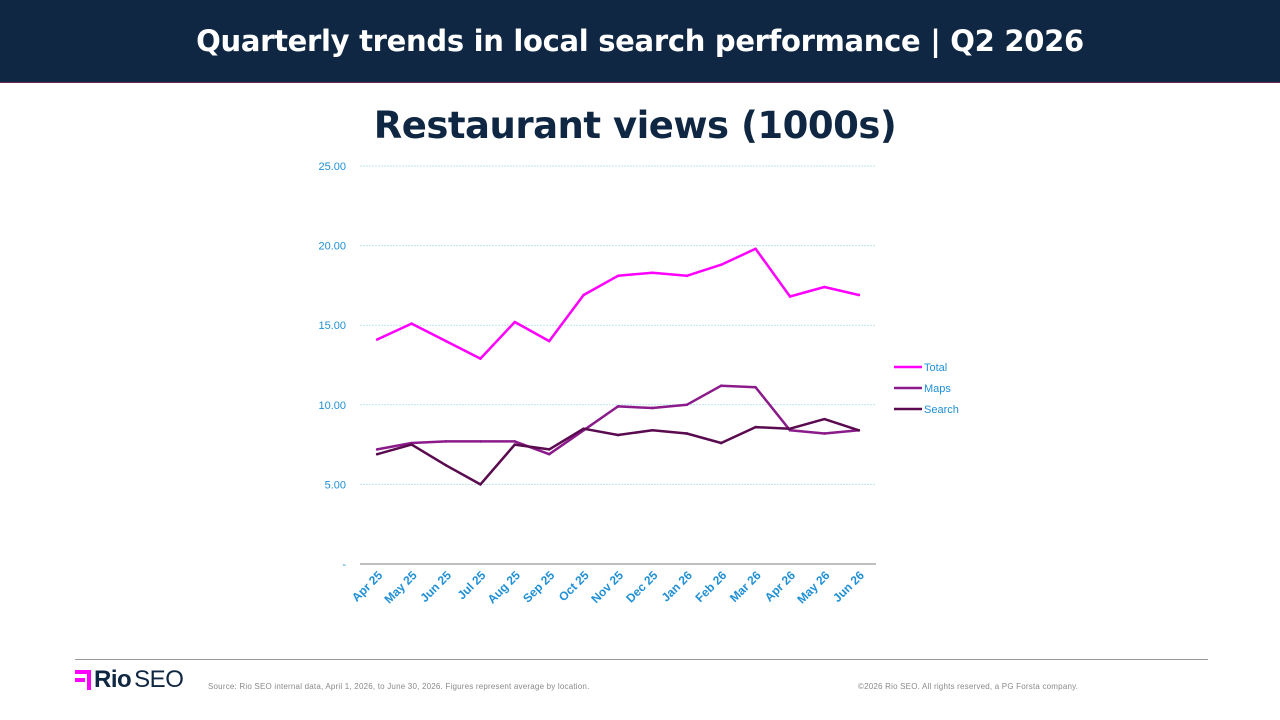 The height and width of the screenshot is (720, 1280). What do you see at coordinates (848, 586) in the screenshot?
I see `x-tick-label: Jun 26` at bounding box center [848, 586].